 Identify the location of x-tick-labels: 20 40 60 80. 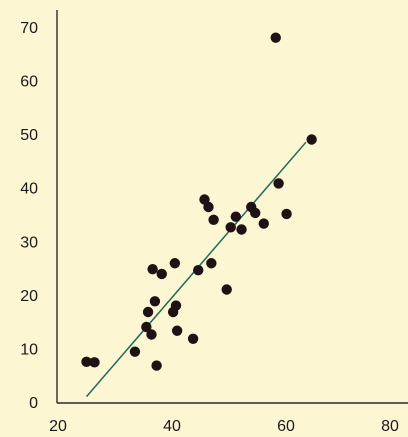
(224, 426).